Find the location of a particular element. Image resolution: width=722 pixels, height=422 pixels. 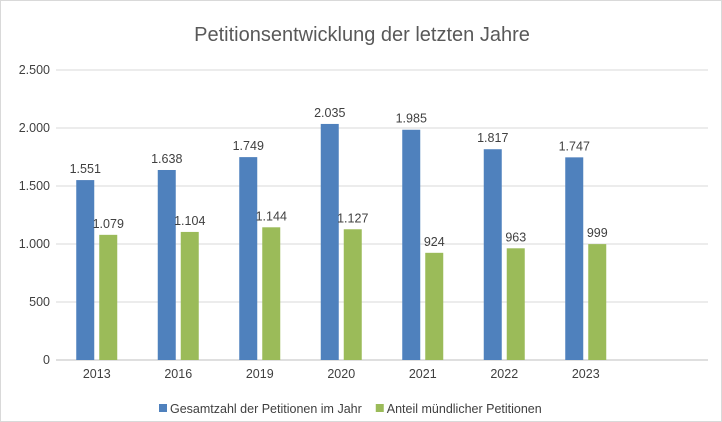

x-tick-label: 2023 is located at coordinates (586, 374).